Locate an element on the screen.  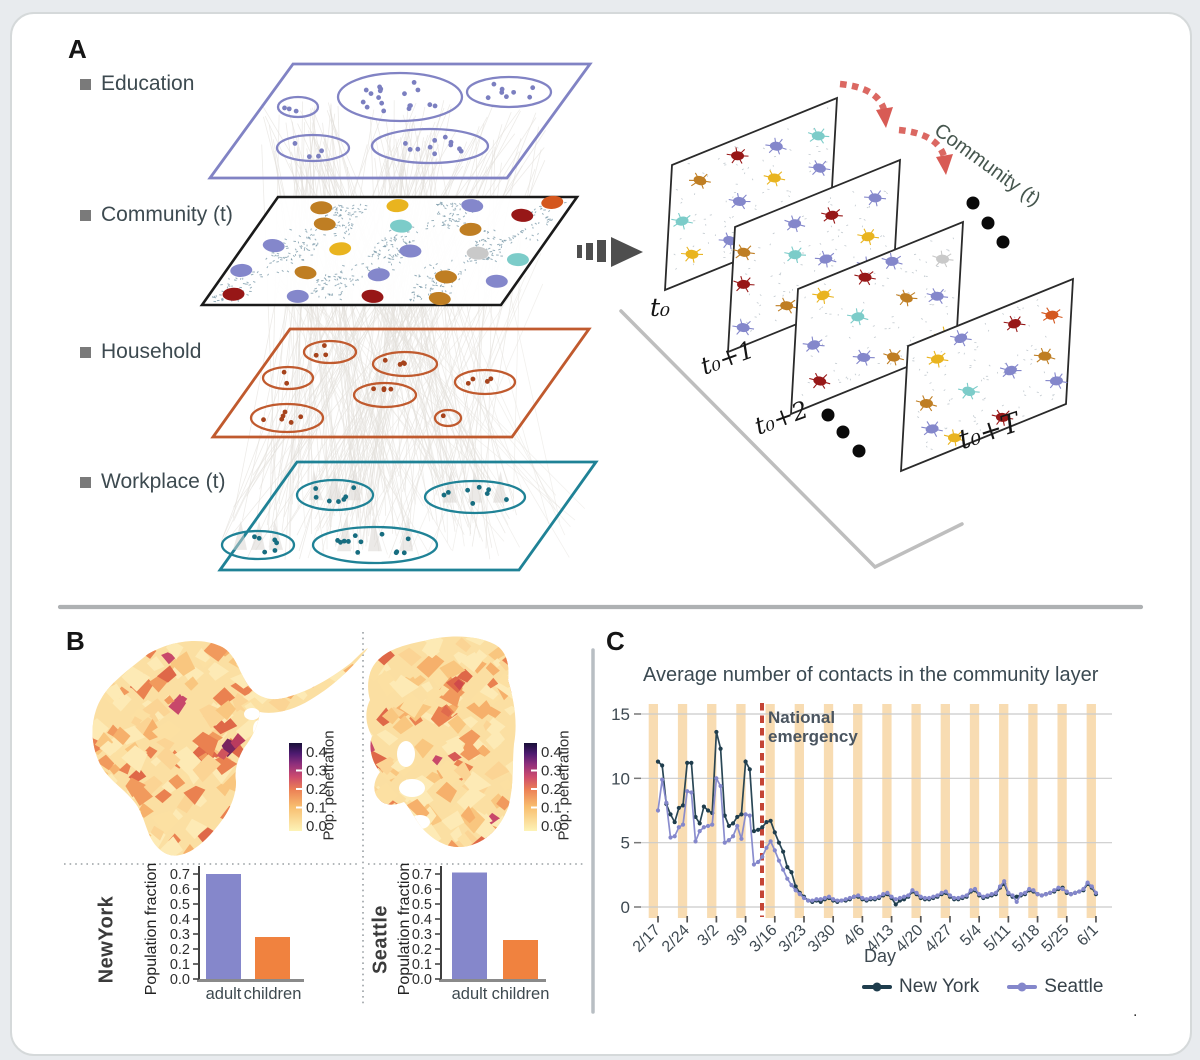
colorbar-tick-label: 0.1 is located at coordinates (551, 808).